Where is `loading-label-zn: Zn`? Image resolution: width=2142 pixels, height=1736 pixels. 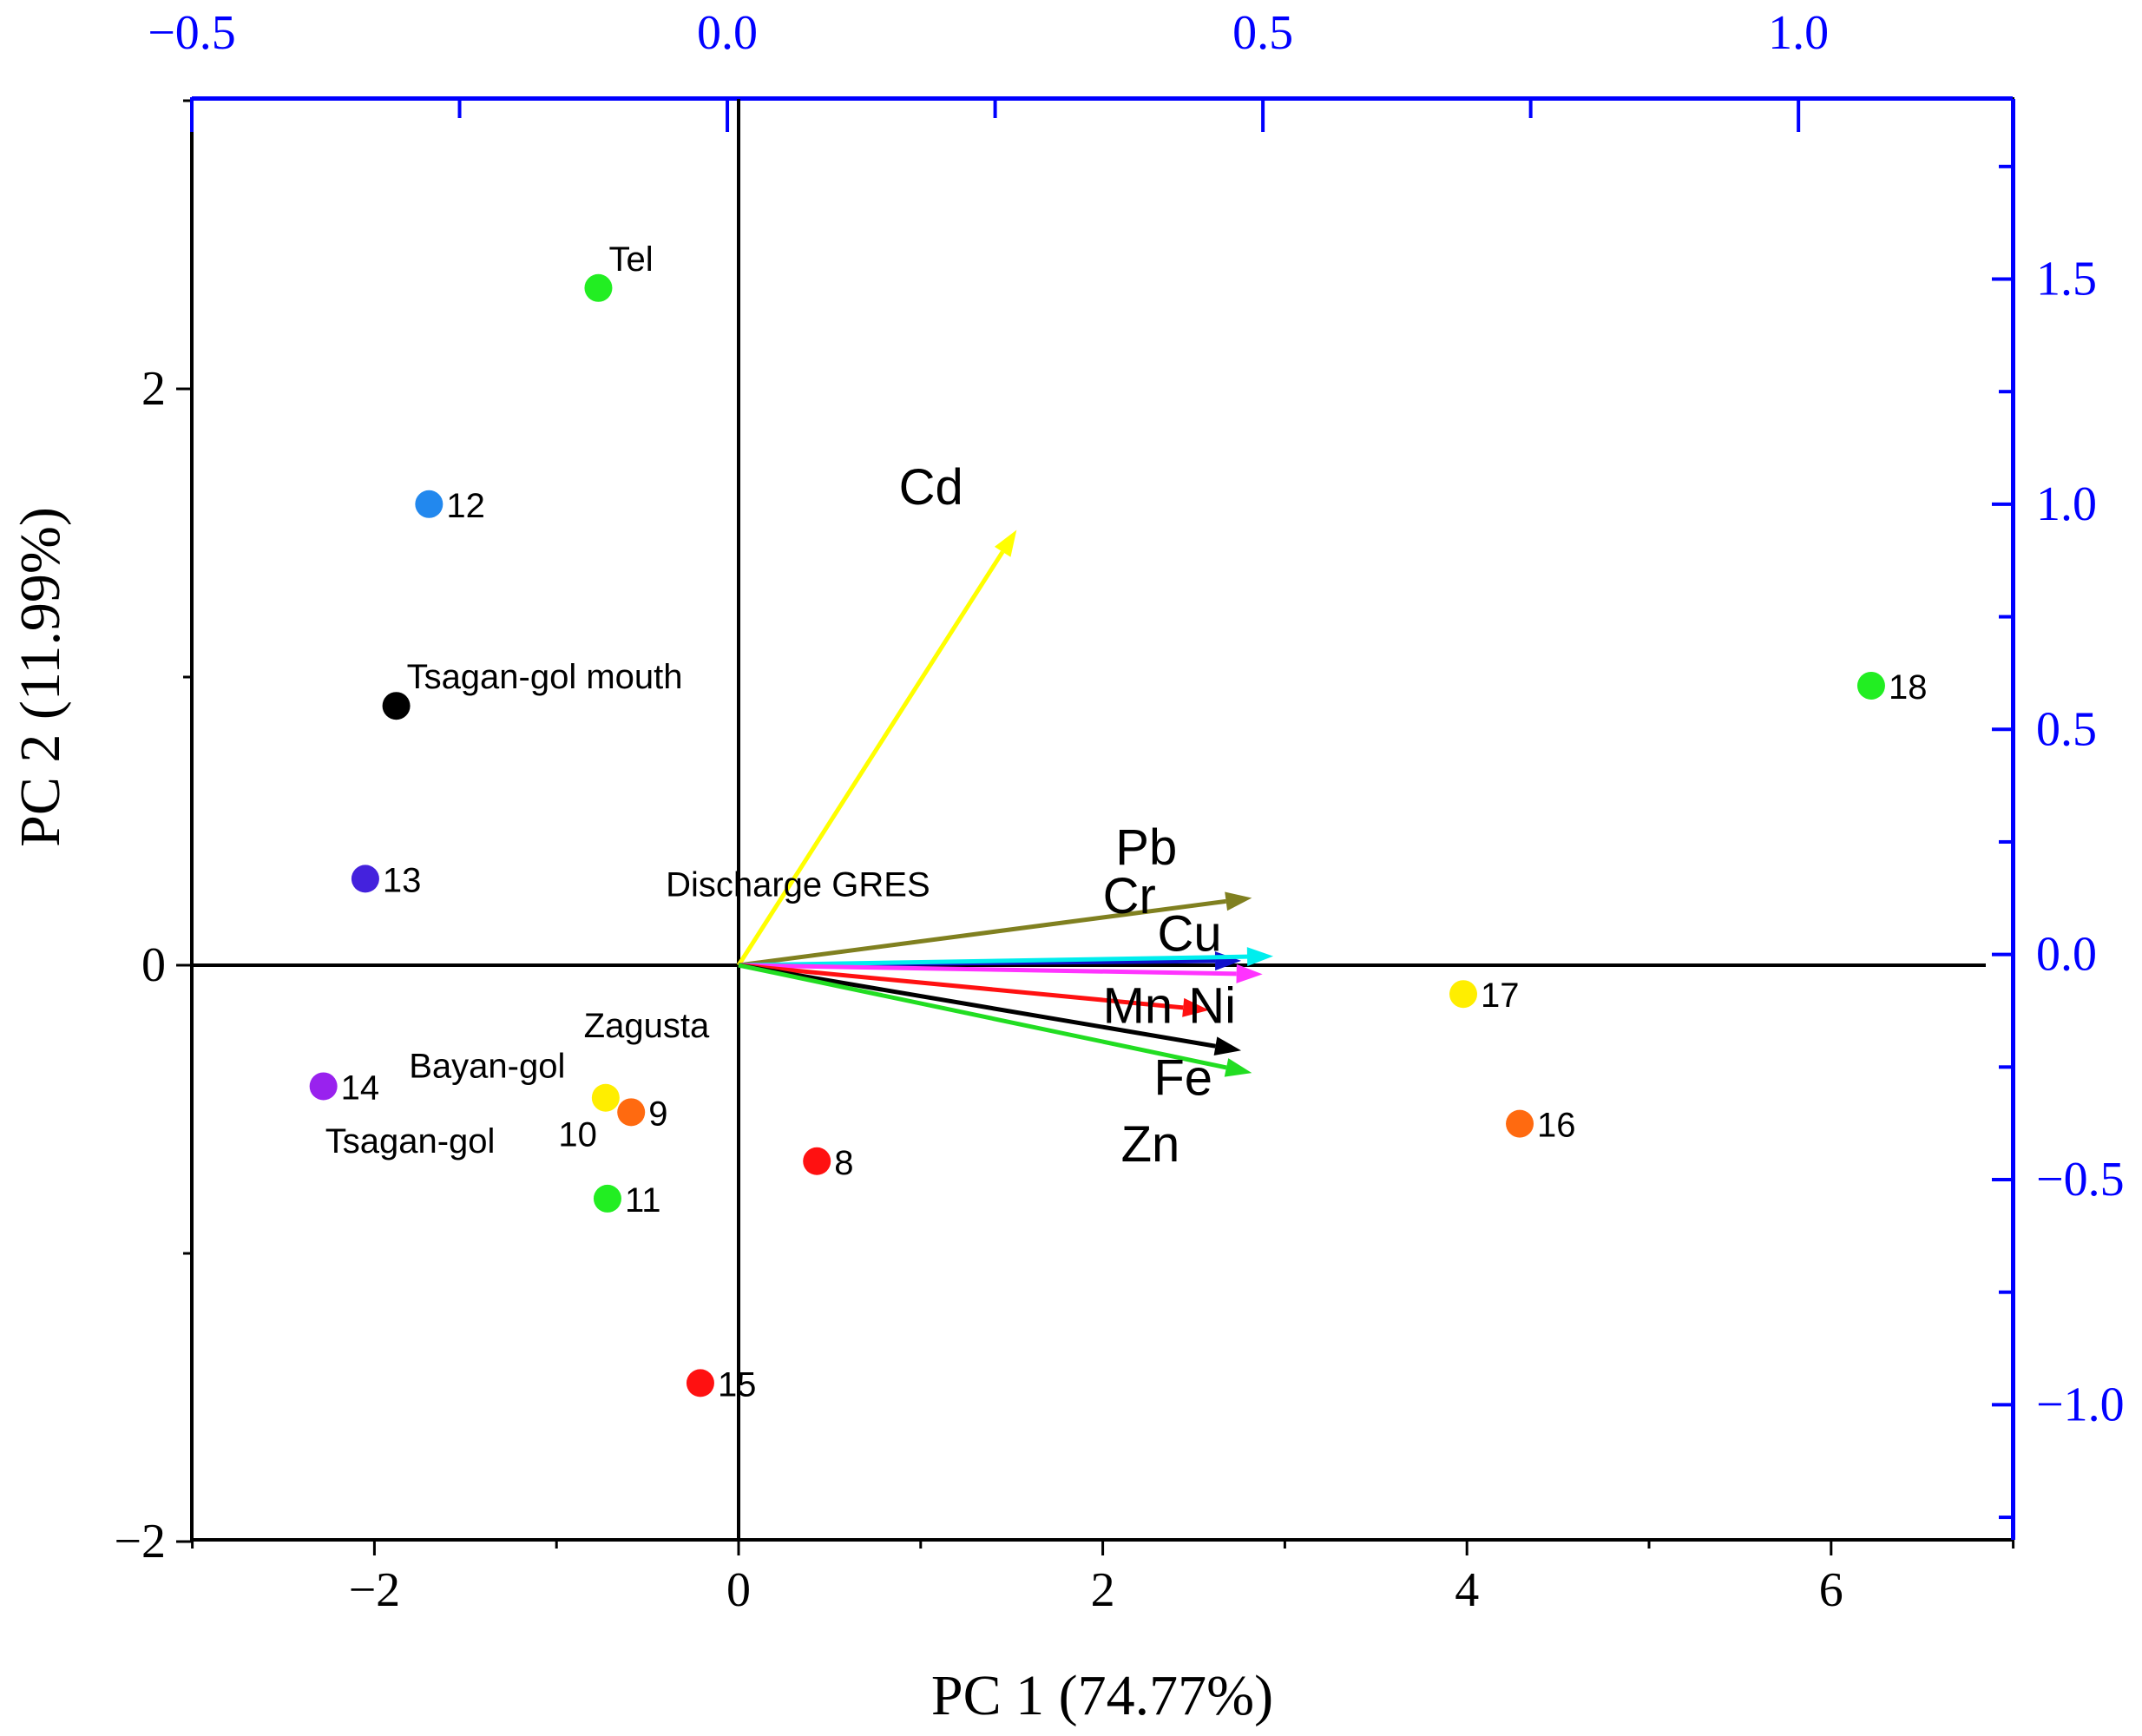
loading-label-zn: Zn is located at coordinates (1150, 1144).